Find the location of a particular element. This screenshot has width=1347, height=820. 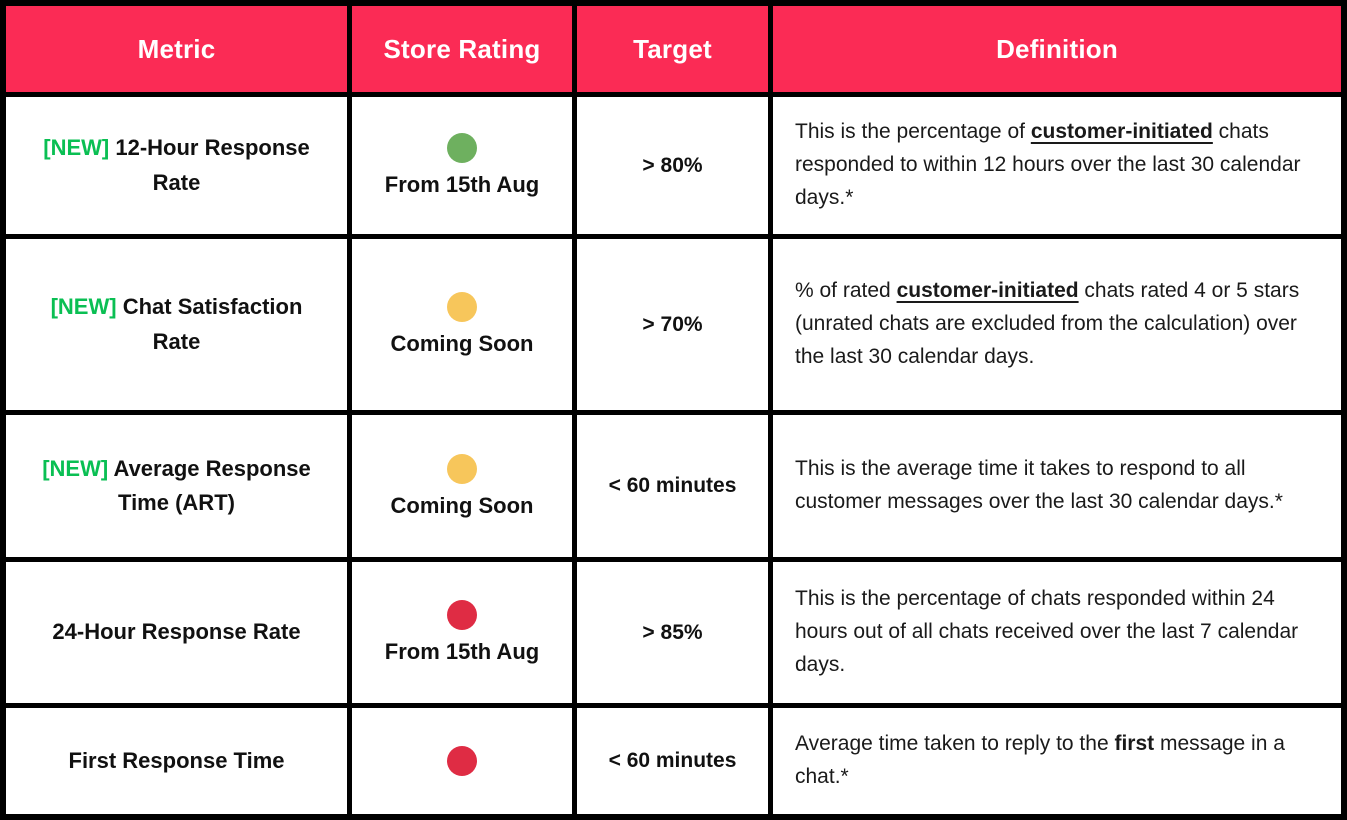

definition-segment: Average time taken to reply to the is located at coordinates (955, 744).